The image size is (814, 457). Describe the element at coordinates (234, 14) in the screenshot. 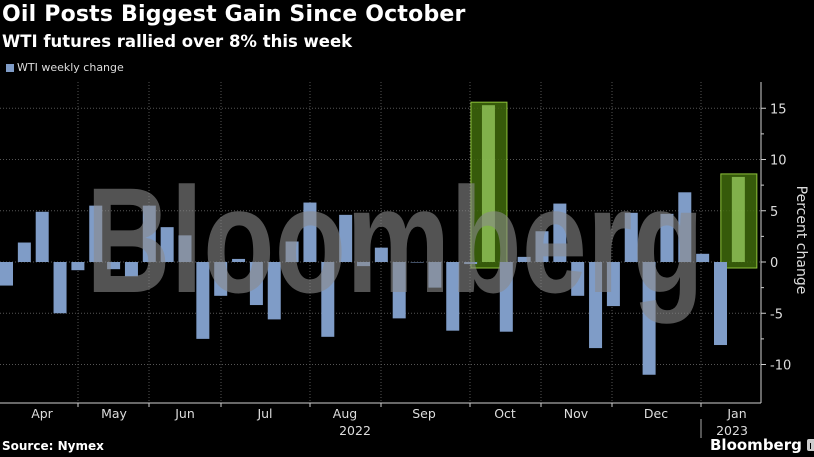

I see `chart-title: Oil Posts Biggest Gain Since October` at that location.